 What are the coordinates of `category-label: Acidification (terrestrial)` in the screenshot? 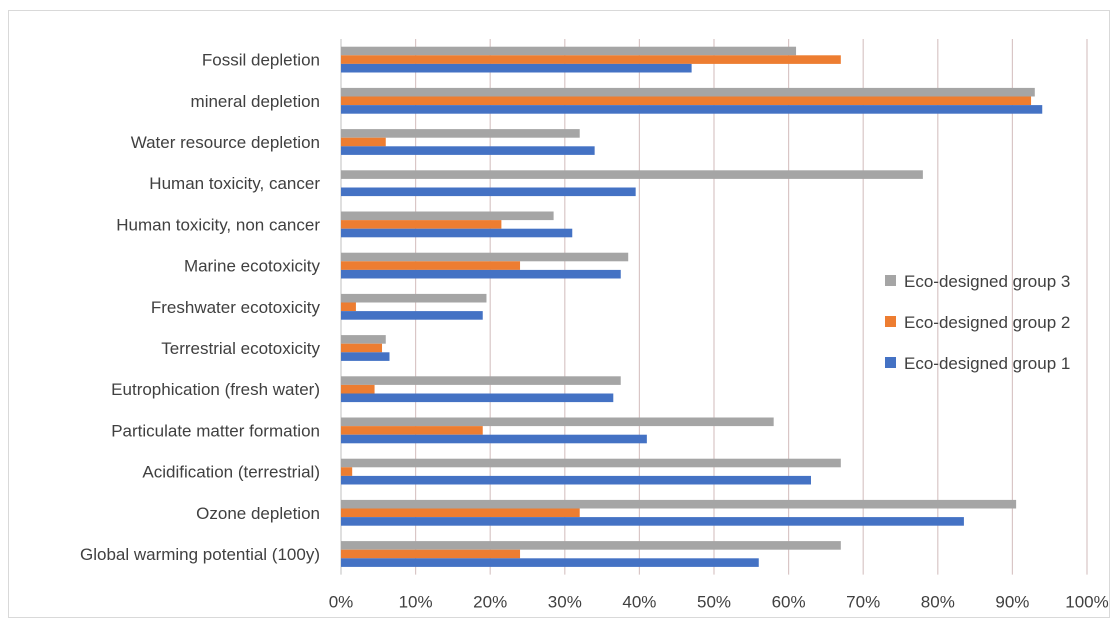 It's located at (231, 472).